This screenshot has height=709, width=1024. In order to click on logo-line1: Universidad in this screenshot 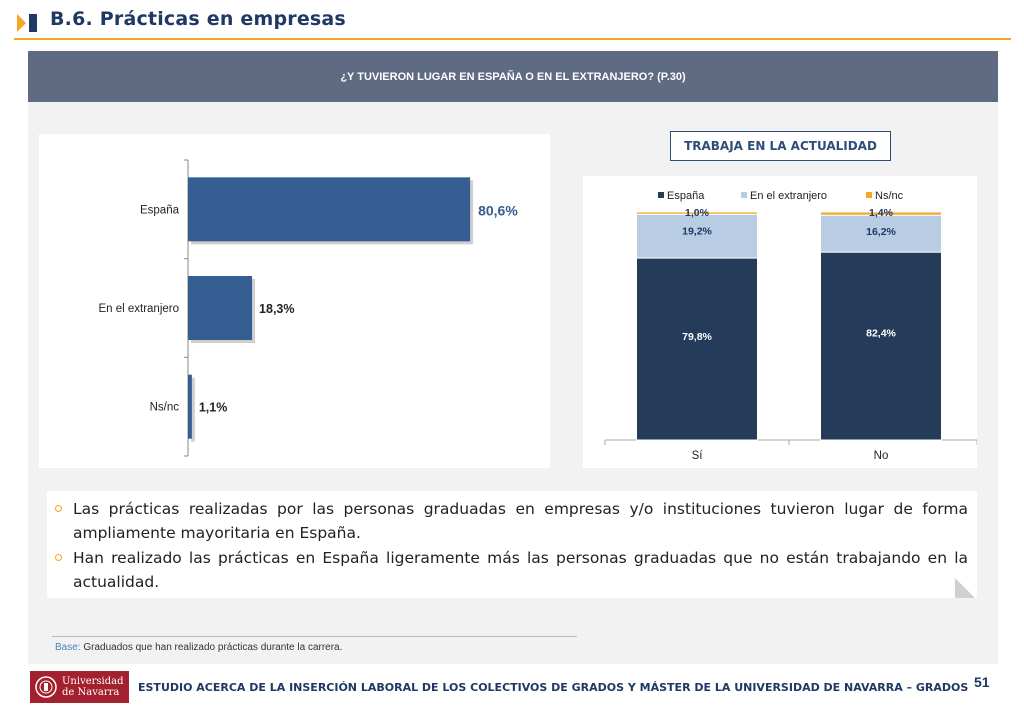, I will do `click(93, 681)`.